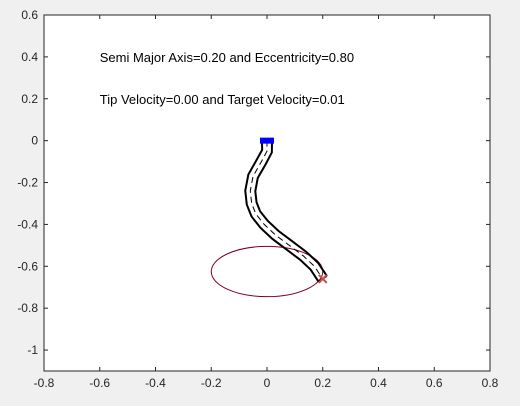 The image size is (520, 406). Describe the element at coordinates (267, 141) in the screenshot. I see `robot-base-marker` at that location.